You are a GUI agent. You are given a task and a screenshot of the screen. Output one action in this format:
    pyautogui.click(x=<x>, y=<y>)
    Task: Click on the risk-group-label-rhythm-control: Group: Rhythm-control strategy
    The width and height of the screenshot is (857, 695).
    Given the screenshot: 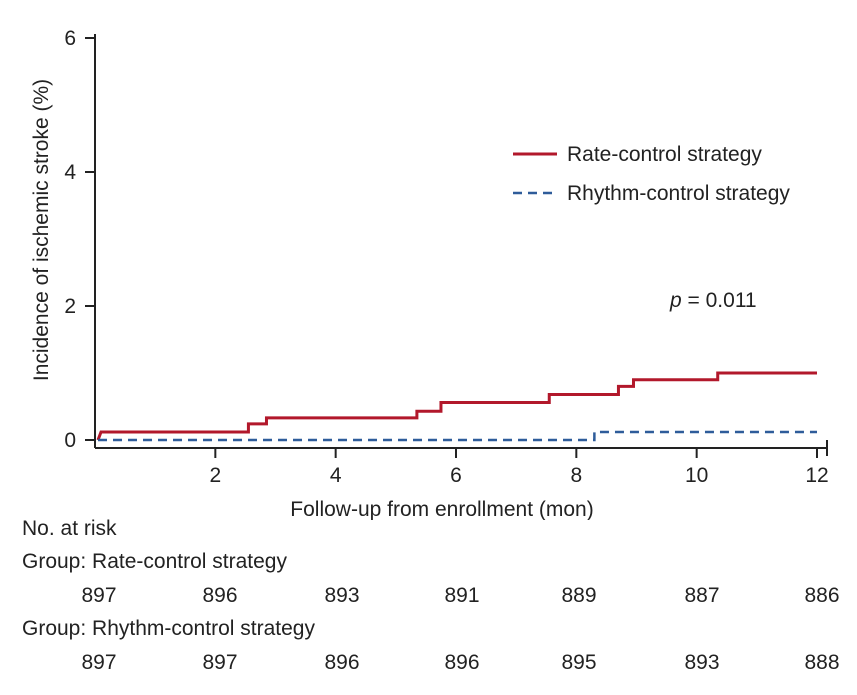 What is the action you would take?
    pyautogui.click(x=168, y=628)
    